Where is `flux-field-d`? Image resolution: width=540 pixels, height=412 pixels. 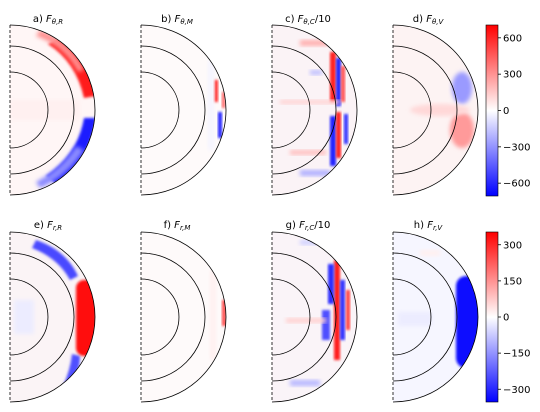 flux-field-d is located at coordinates (442, 110).